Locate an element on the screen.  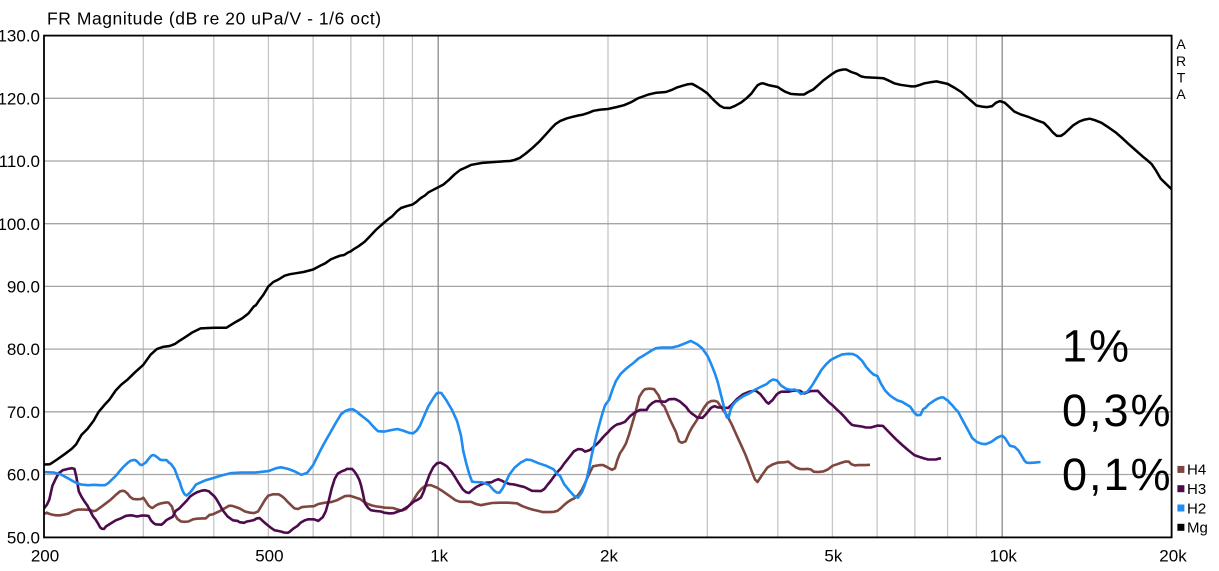
svg-text:FR Magnitude (dB re 20 uPa/V -: FR Magnitude (dB re 20 uPa/V - 1/6 oct) is located at coordinates (214, 19).